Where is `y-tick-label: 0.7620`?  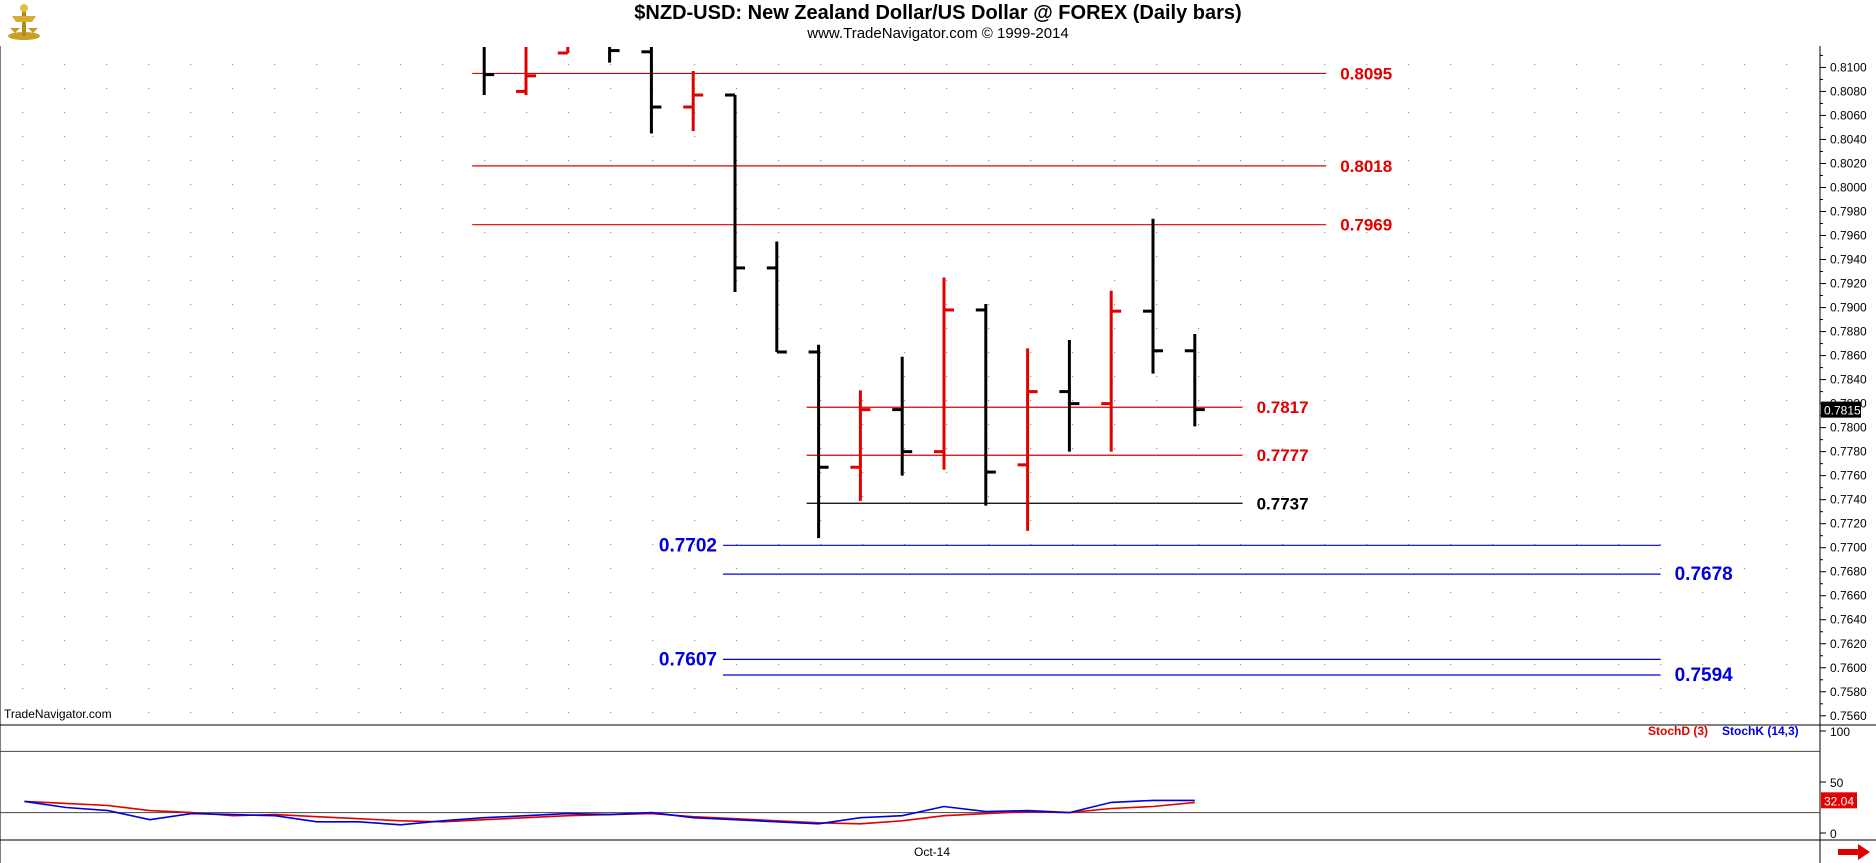
y-tick-label: 0.7620 is located at coordinates (1848, 644).